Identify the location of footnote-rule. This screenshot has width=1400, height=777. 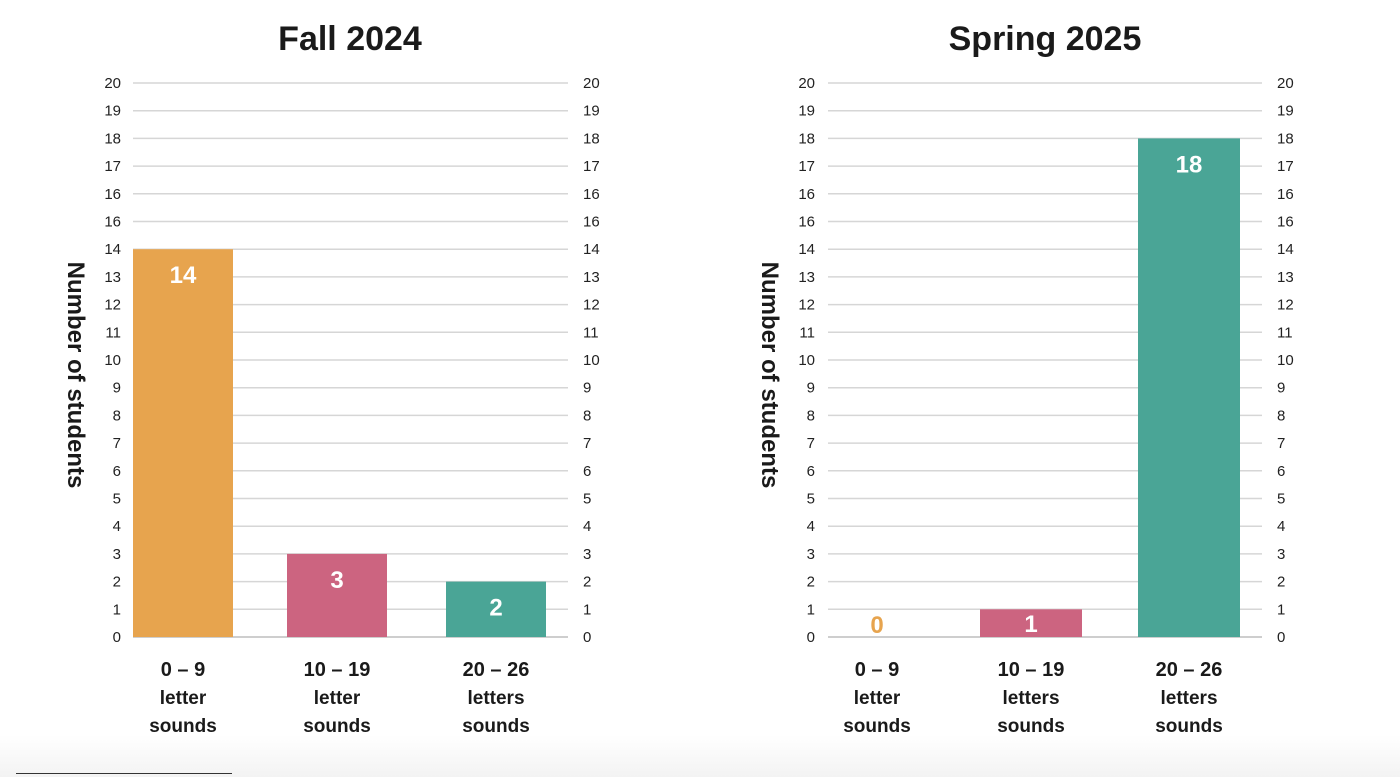
(124, 773).